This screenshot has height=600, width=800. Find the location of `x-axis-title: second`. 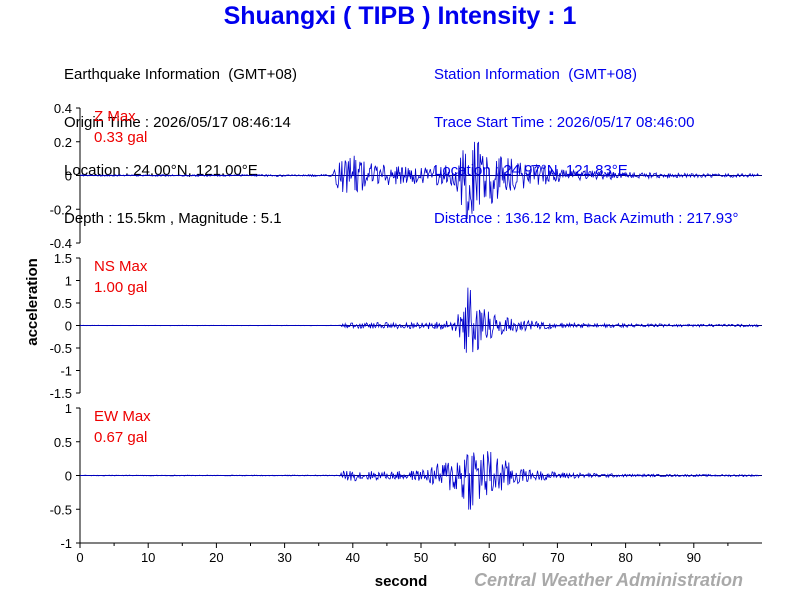

x-axis-title: second is located at coordinates (401, 581).